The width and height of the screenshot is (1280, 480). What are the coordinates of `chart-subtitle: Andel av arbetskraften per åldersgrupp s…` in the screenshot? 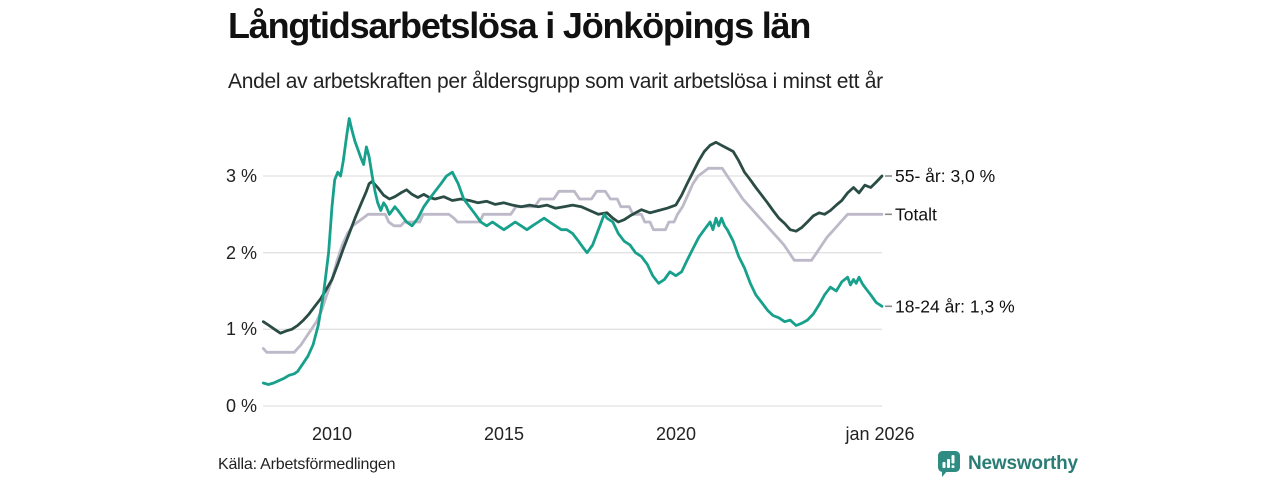 It's located at (555, 81).